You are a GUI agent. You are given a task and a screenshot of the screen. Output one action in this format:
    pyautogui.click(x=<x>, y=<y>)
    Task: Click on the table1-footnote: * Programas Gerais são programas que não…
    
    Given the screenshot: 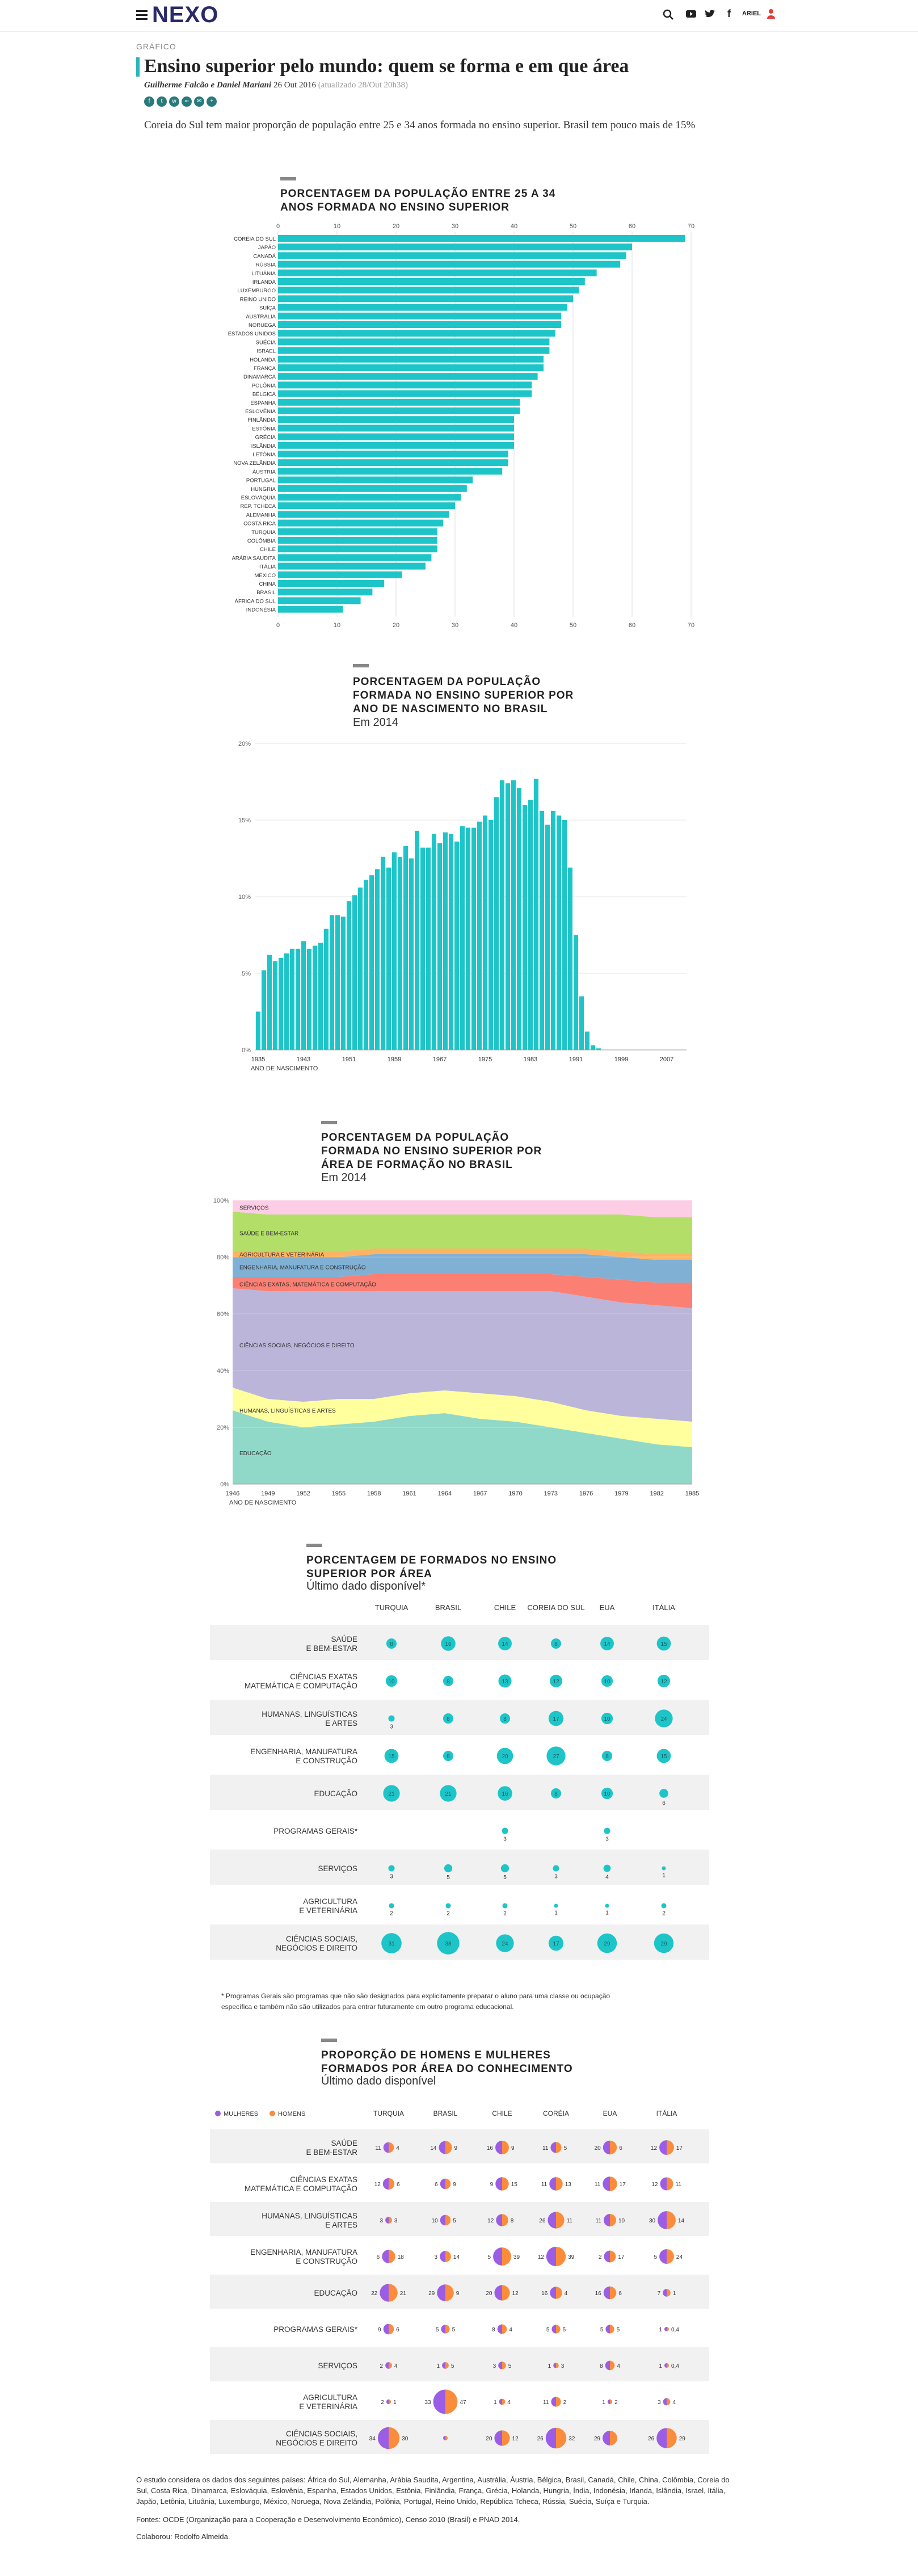 What is the action you would take?
    pyautogui.click(x=415, y=2001)
    